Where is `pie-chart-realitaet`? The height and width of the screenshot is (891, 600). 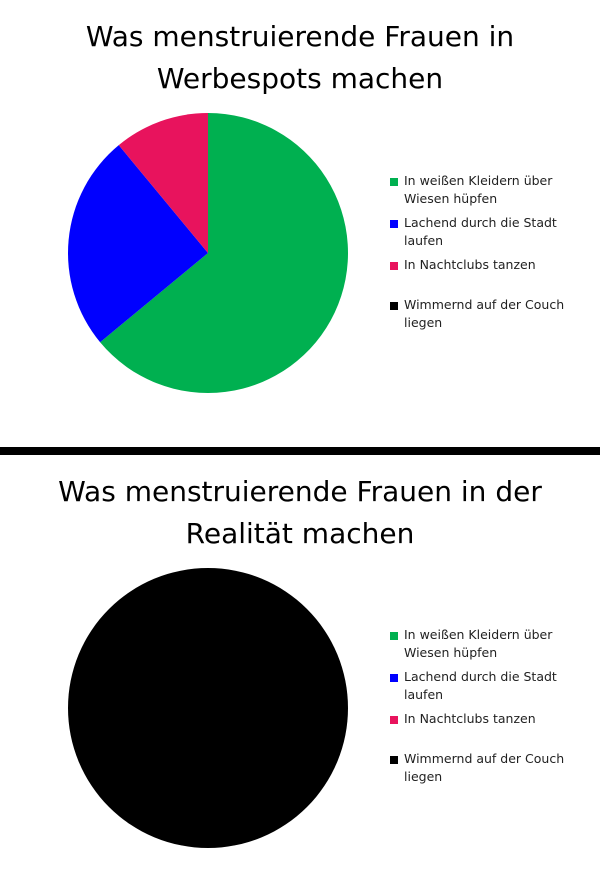 pie-chart-realitaet is located at coordinates (208, 708).